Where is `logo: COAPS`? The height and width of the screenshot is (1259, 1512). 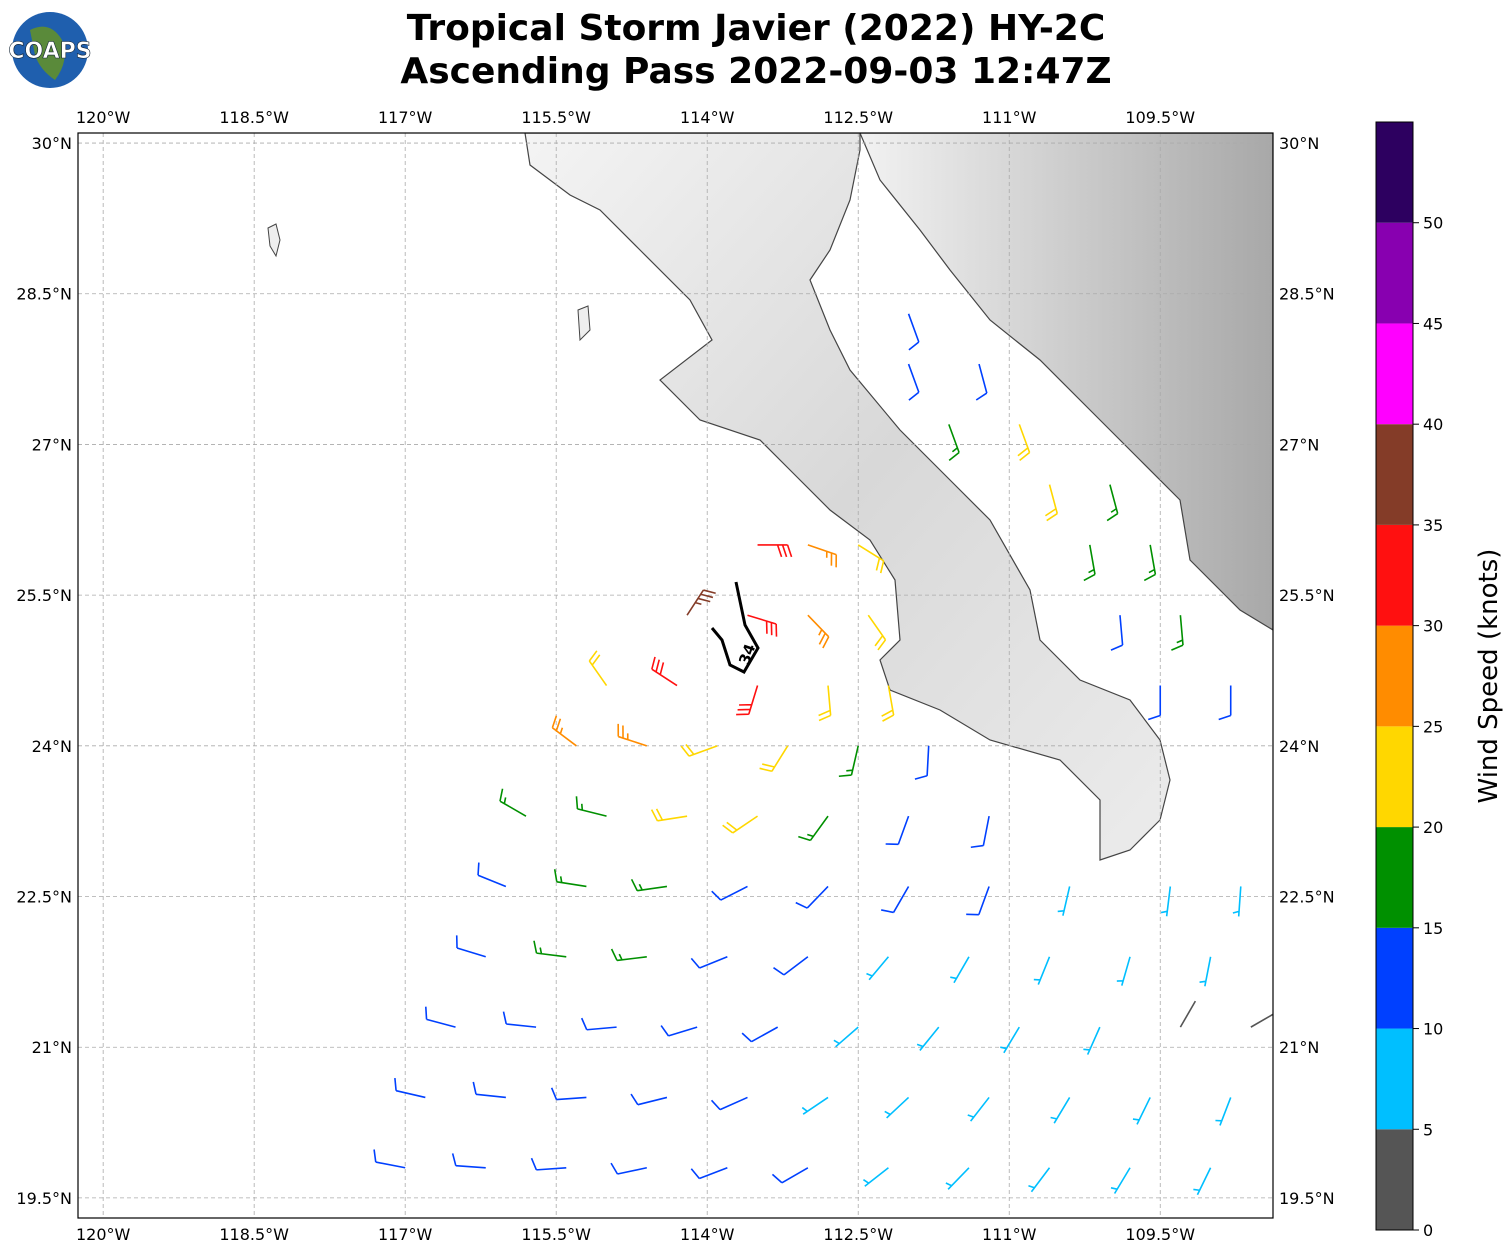 logo: COAPS is located at coordinates (50, 50).